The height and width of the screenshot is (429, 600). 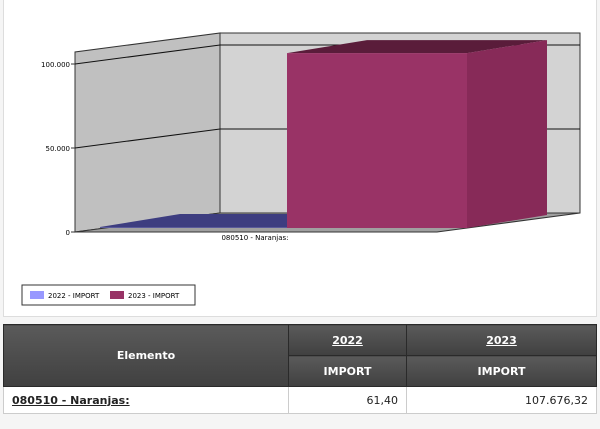 What do you see at coordinates (377, 140) in the screenshot?
I see `bar-2023 - IMPORT` at bounding box center [377, 140].